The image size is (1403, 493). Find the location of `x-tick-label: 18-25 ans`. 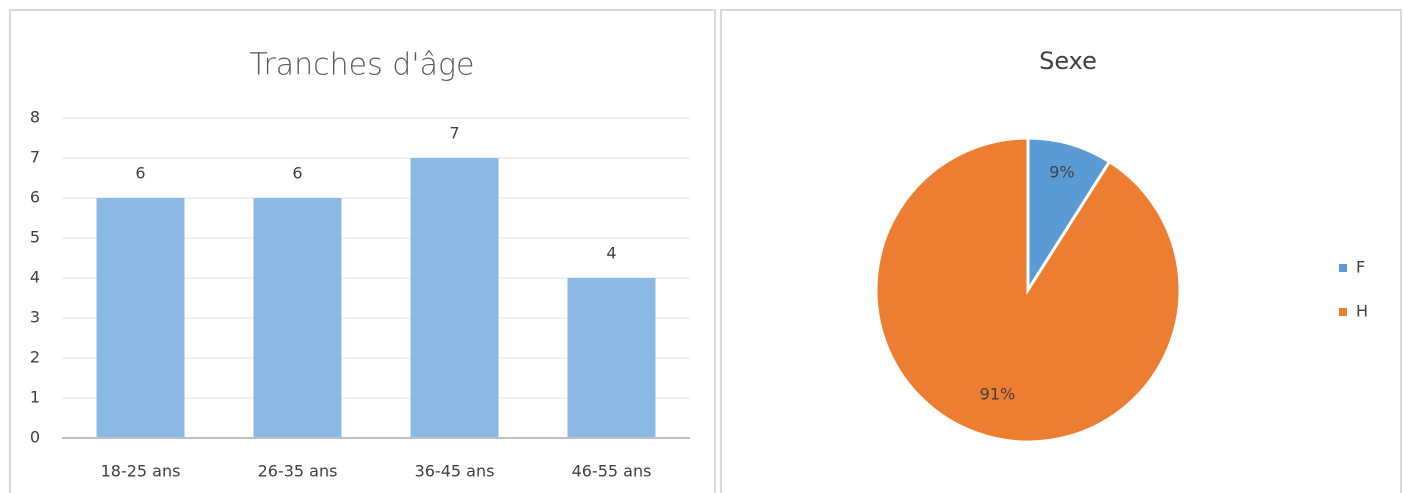

x-tick-label: 18-25 ans is located at coordinates (141, 471).